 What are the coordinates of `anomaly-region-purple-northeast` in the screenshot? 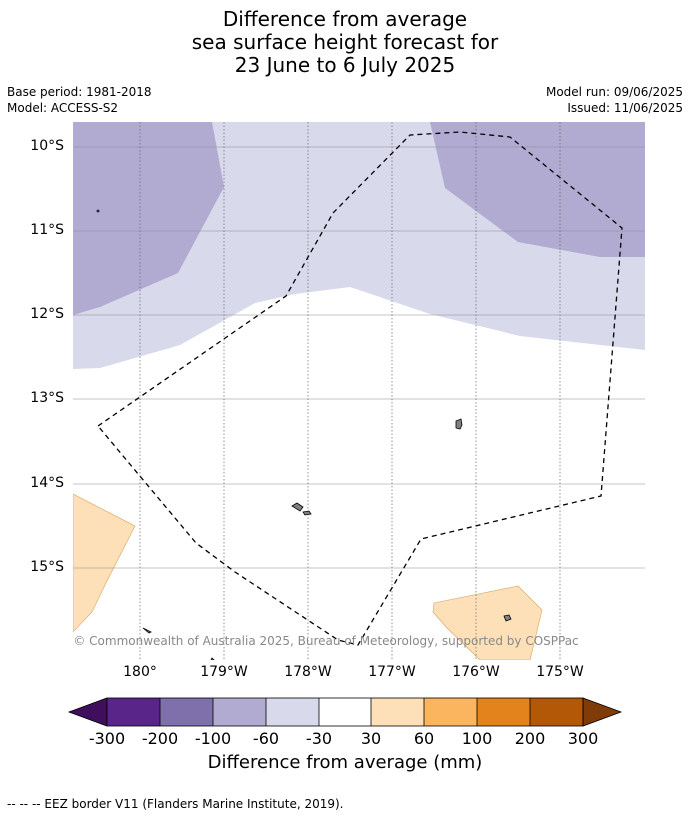 It's located at (537, 189).